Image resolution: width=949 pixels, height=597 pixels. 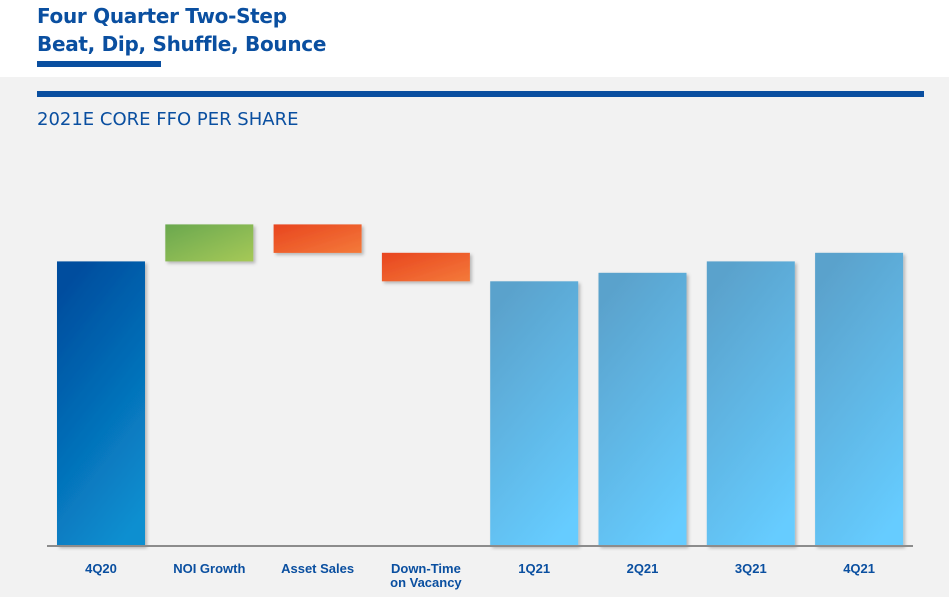 I want to click on bar-4q21, so click(x=859, y=399).